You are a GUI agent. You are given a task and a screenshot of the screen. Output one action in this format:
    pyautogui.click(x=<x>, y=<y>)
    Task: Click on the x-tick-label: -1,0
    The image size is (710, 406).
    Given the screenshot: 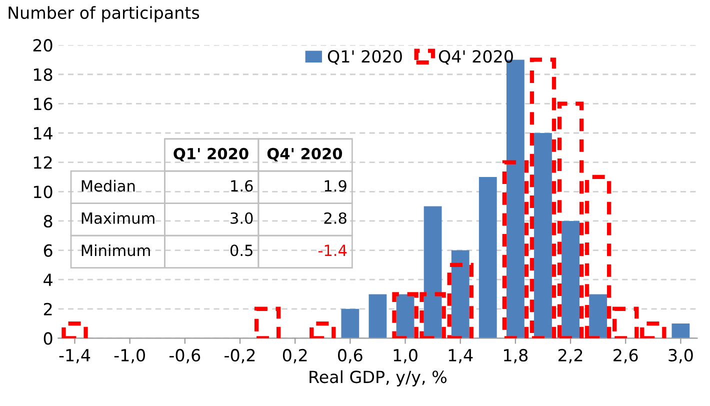 What is the action you would take?
    pyautogui.click(x=129, y=356)
    